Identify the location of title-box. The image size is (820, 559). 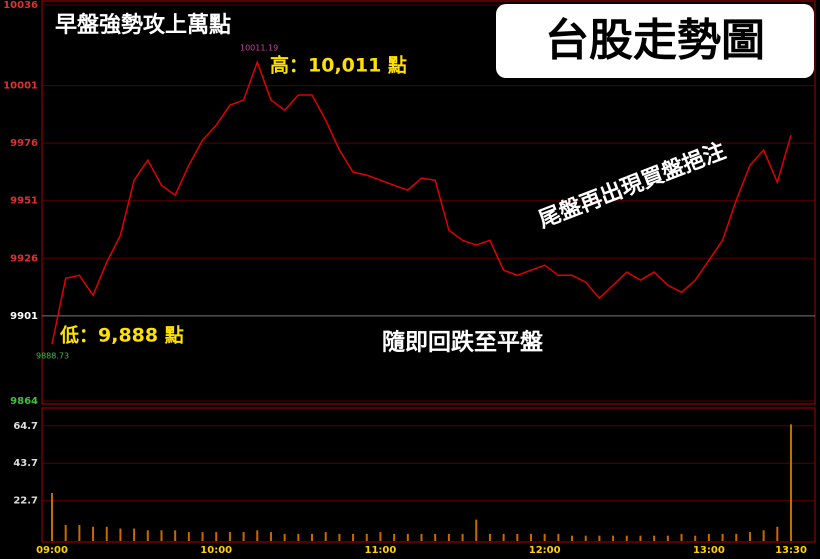
(655, 41).